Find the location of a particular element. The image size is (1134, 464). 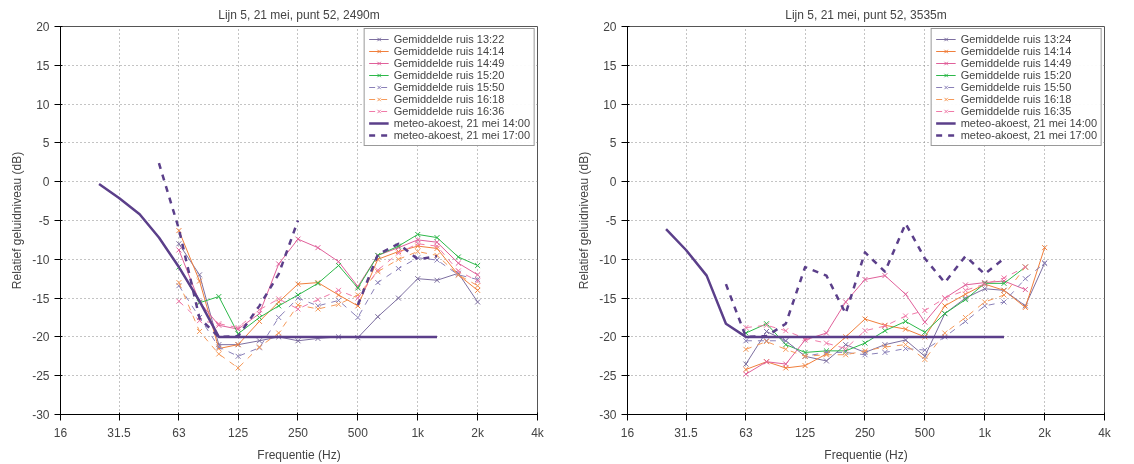

chart-title: Lijn 5, 21 mei, punt 52, 3535m is located at coordinates (866, 14).